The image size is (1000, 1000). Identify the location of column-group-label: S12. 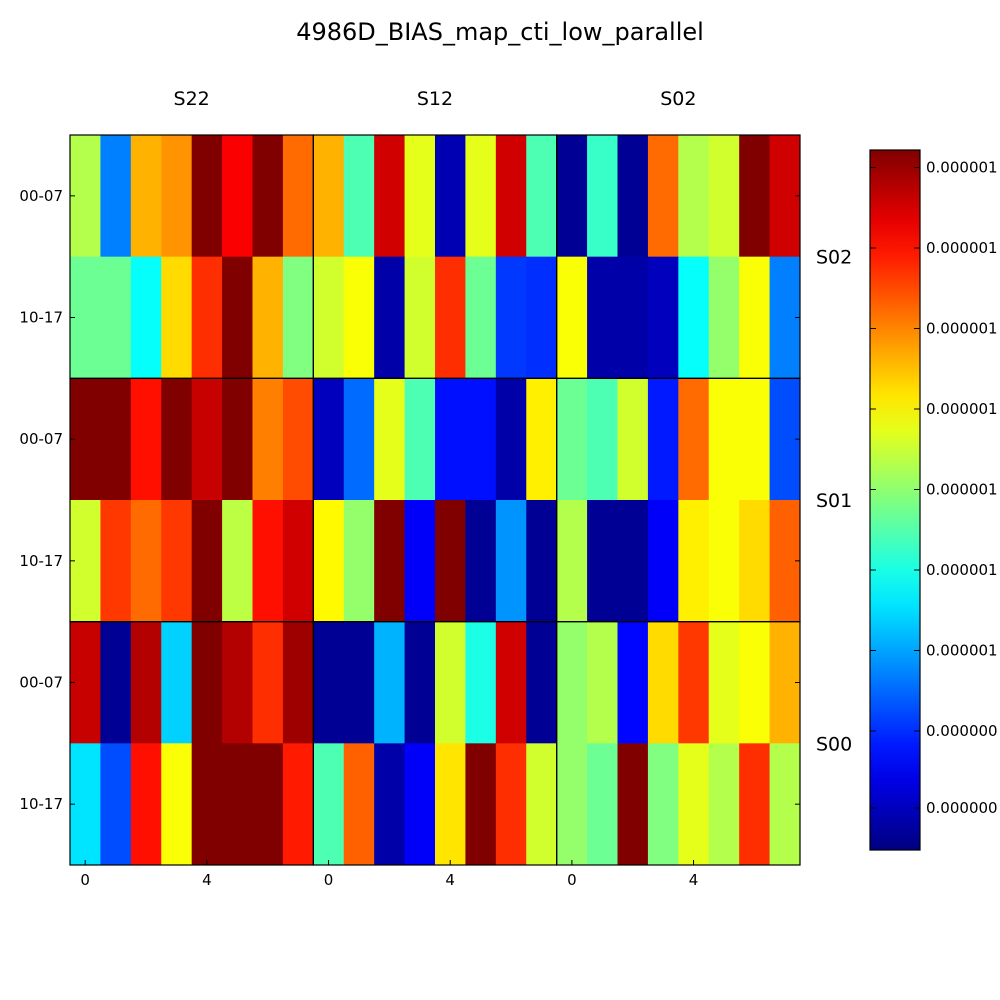
(435, 99).